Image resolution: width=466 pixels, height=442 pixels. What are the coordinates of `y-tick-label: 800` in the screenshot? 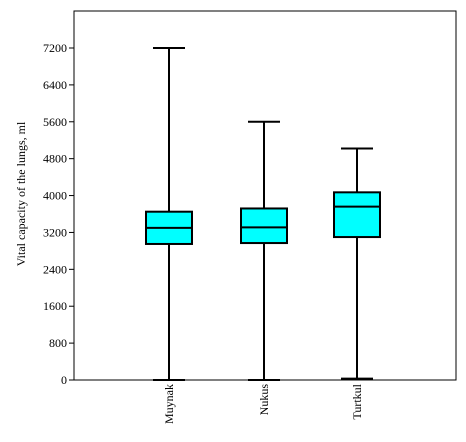 It's located at (58, 343).